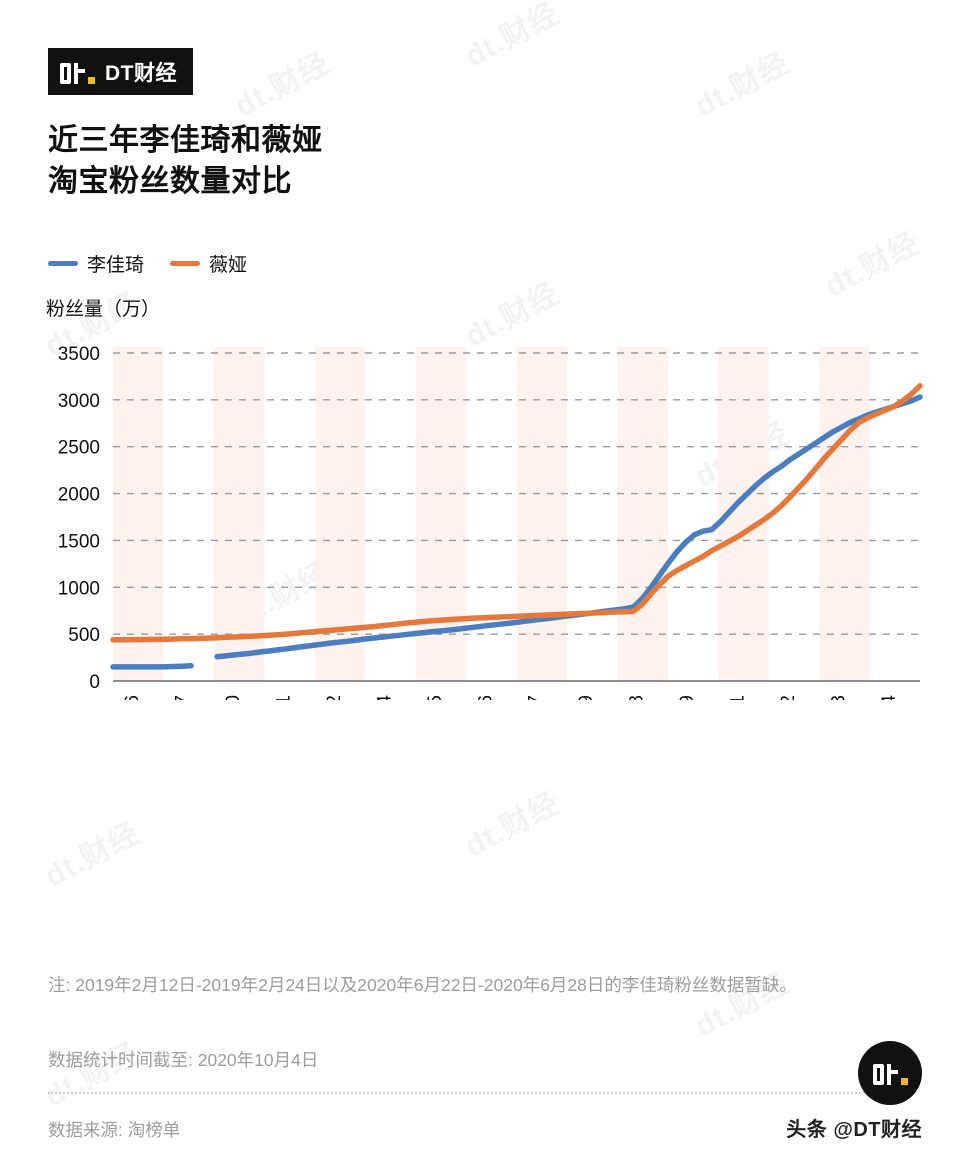 The image size is (960, 1167). What do you see at coordinates (788, 697) in the screenshot?
I see `x-axis-tick-label: 20200706-20200712` at bounding box center [788, 697].